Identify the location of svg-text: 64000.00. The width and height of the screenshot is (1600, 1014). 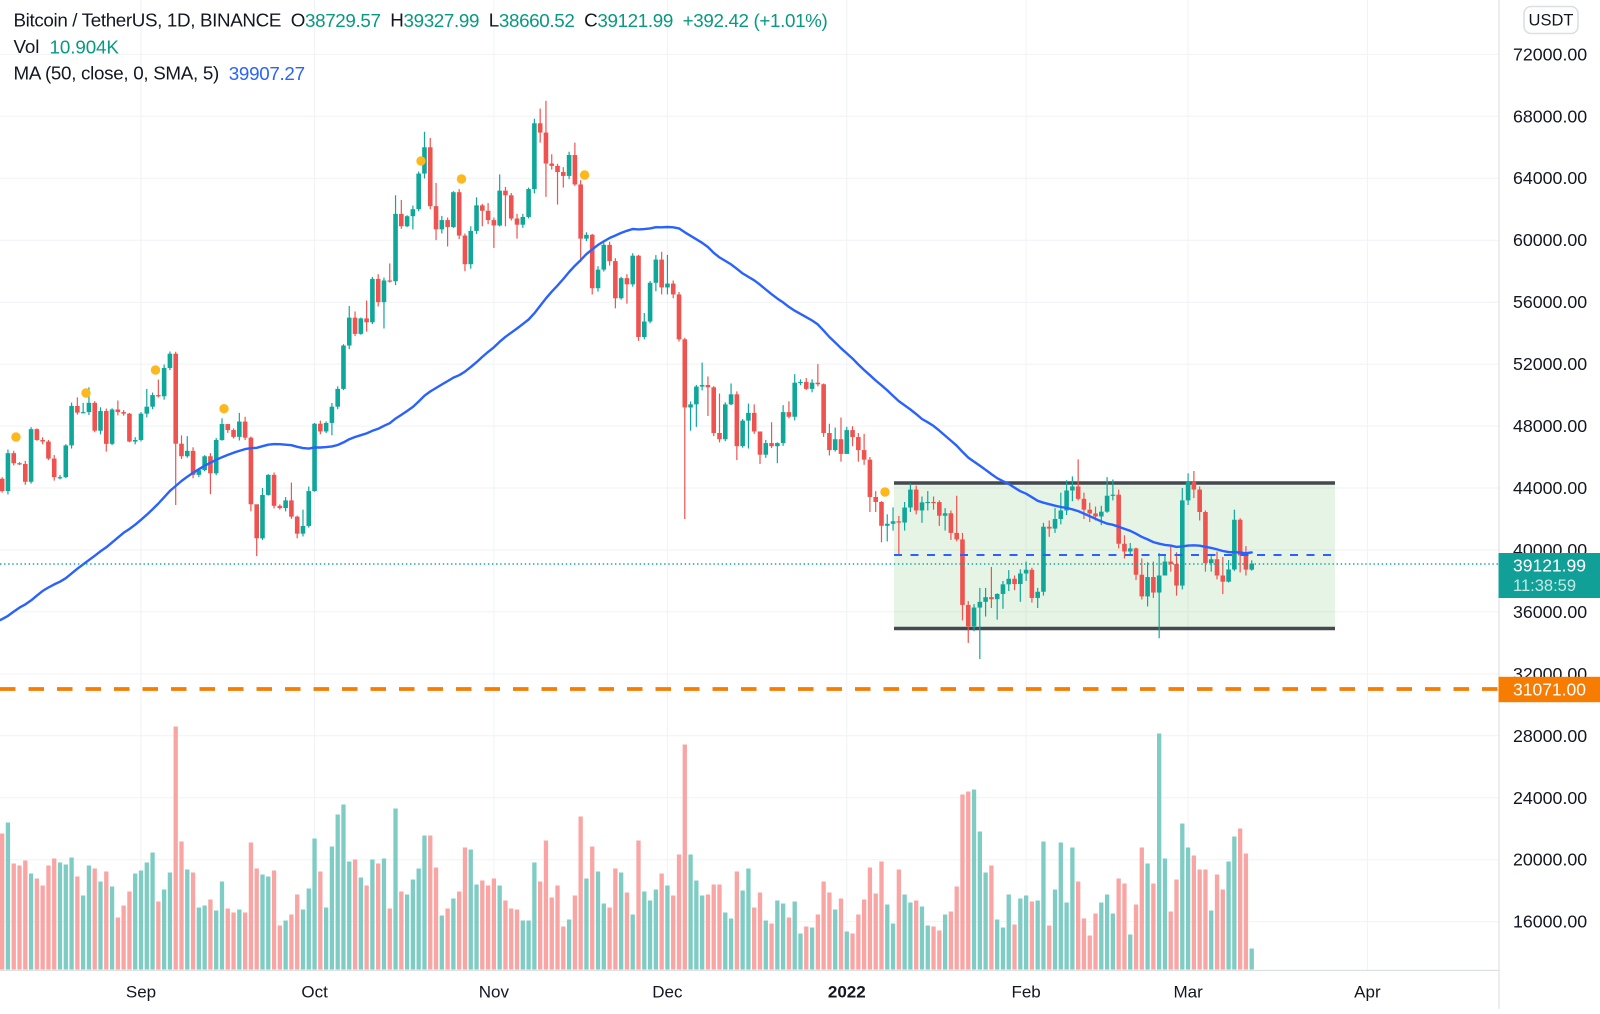
(1550, 178).